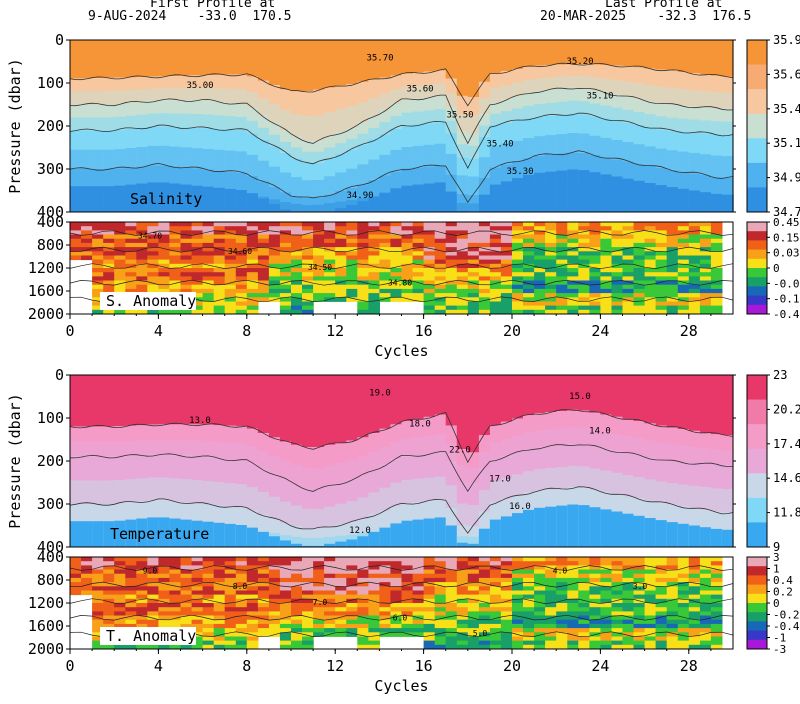  What do you see at coordinates (401, 617) in the screenshot?
I see `t-anomaly-contour` at bounding box center [401, 617].